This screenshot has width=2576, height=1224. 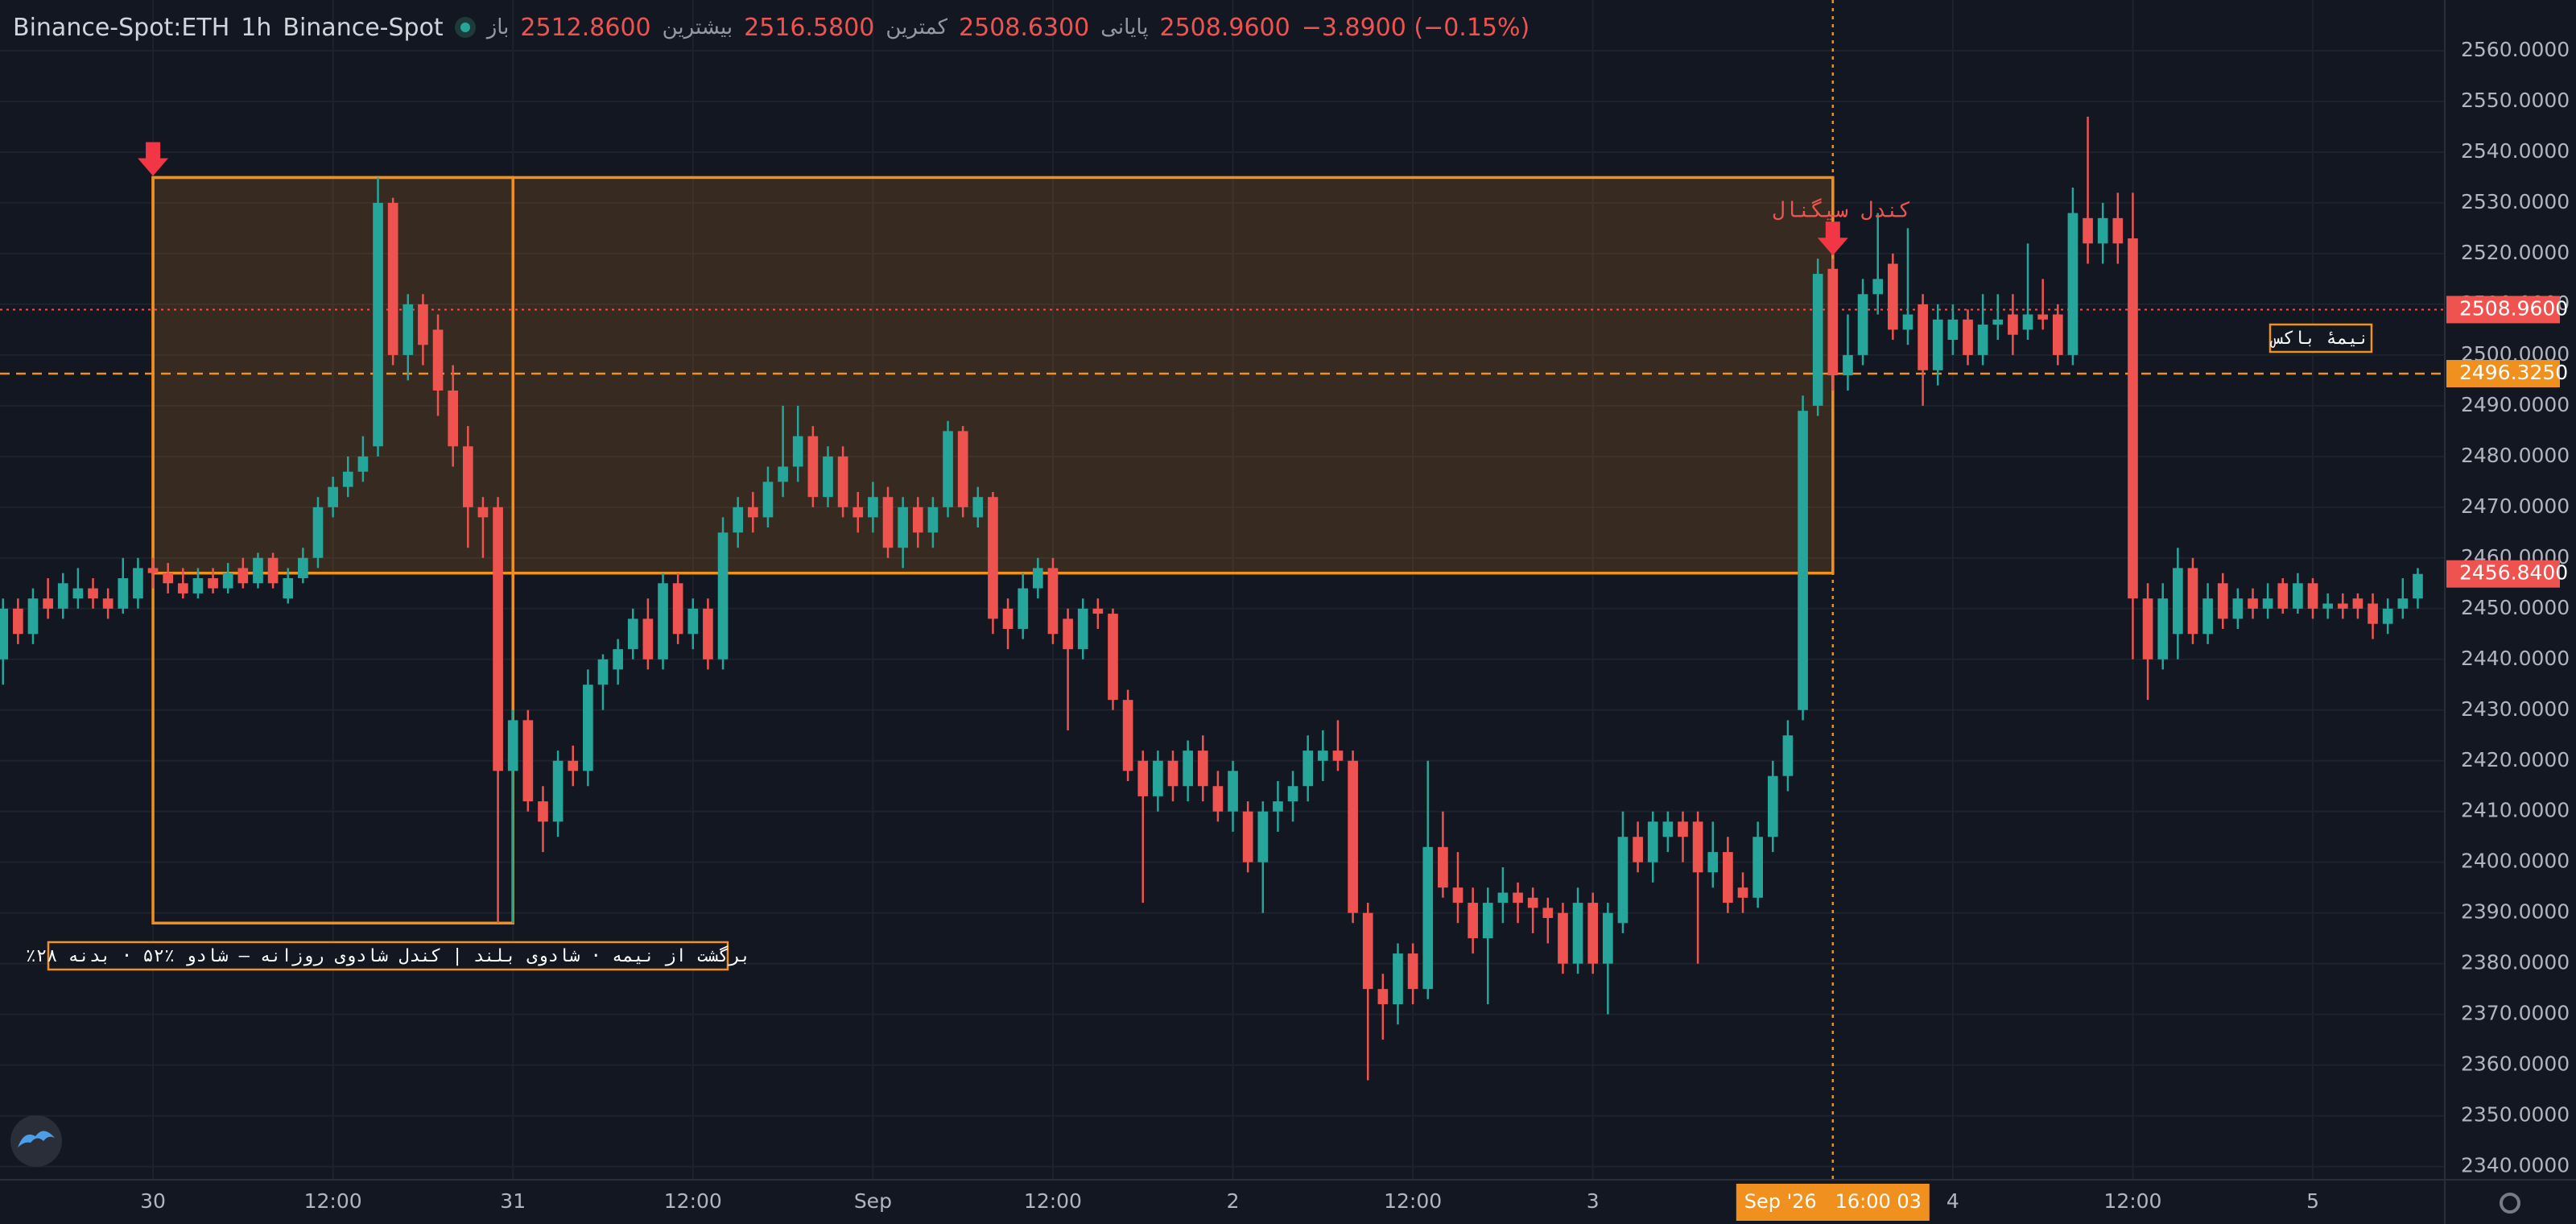 I want to click on y-tick-label: 2480.0000, so click(x=2515, y=455).